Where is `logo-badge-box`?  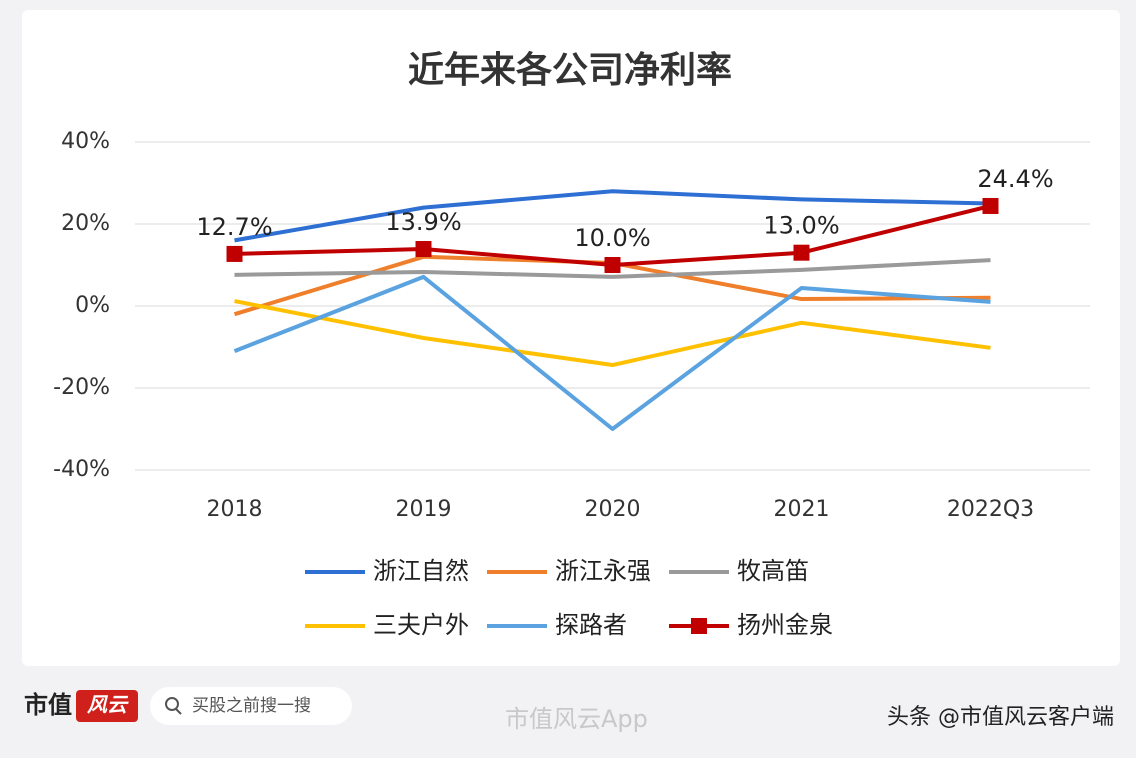 logo-badge-box is located at coordinates (107, 706).